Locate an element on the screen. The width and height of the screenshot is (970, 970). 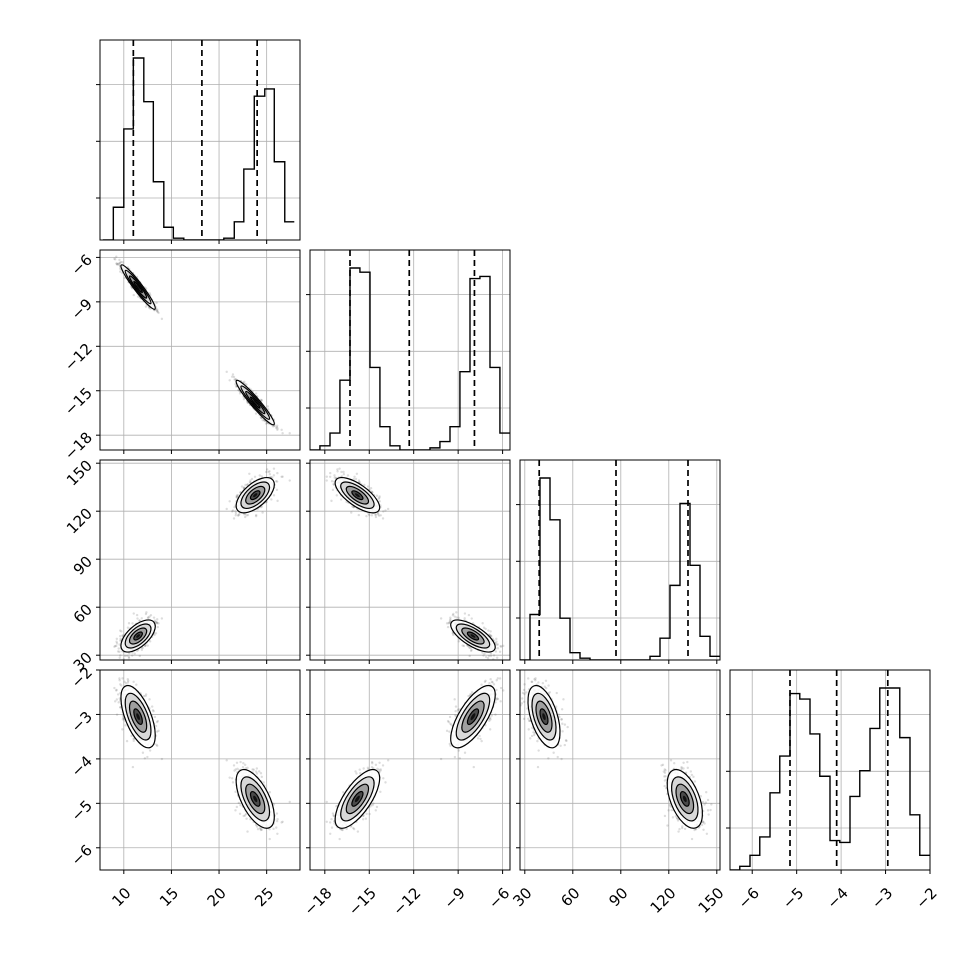
y-tick-label-p1: −15 is located at coordinates (78, 401).